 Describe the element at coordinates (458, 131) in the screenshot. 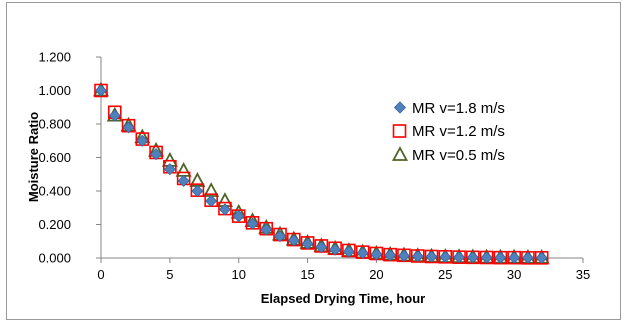

I see `legend-label-series-2: MR v=1.2 m/s` at that location.